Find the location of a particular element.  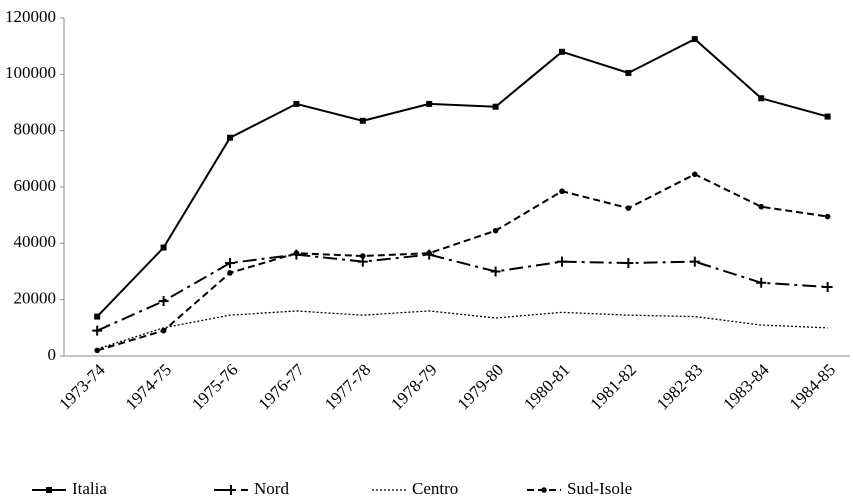

x-tick-label: 1979-80 is located at coordinates (481, 387).